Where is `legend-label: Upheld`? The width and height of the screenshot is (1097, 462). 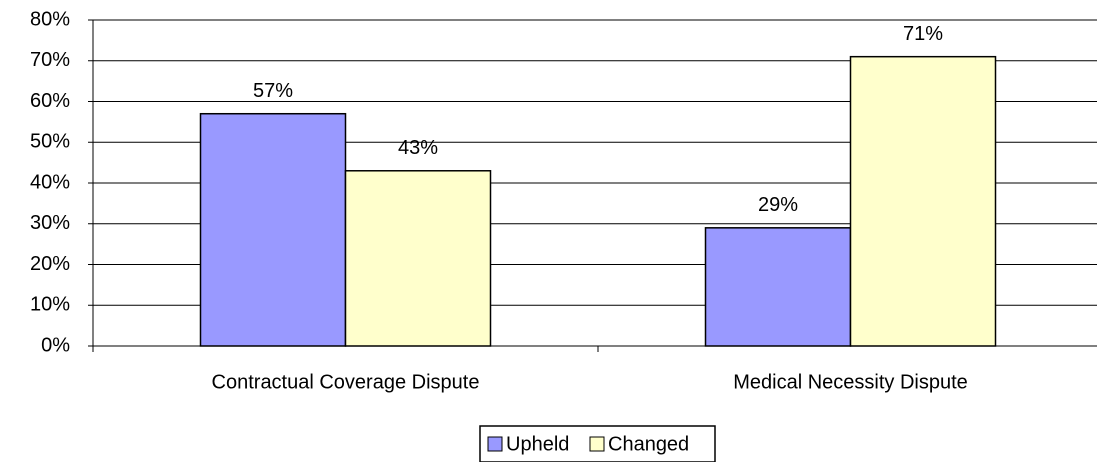 legend-label: Upheld is located at coordinates (537, 444).